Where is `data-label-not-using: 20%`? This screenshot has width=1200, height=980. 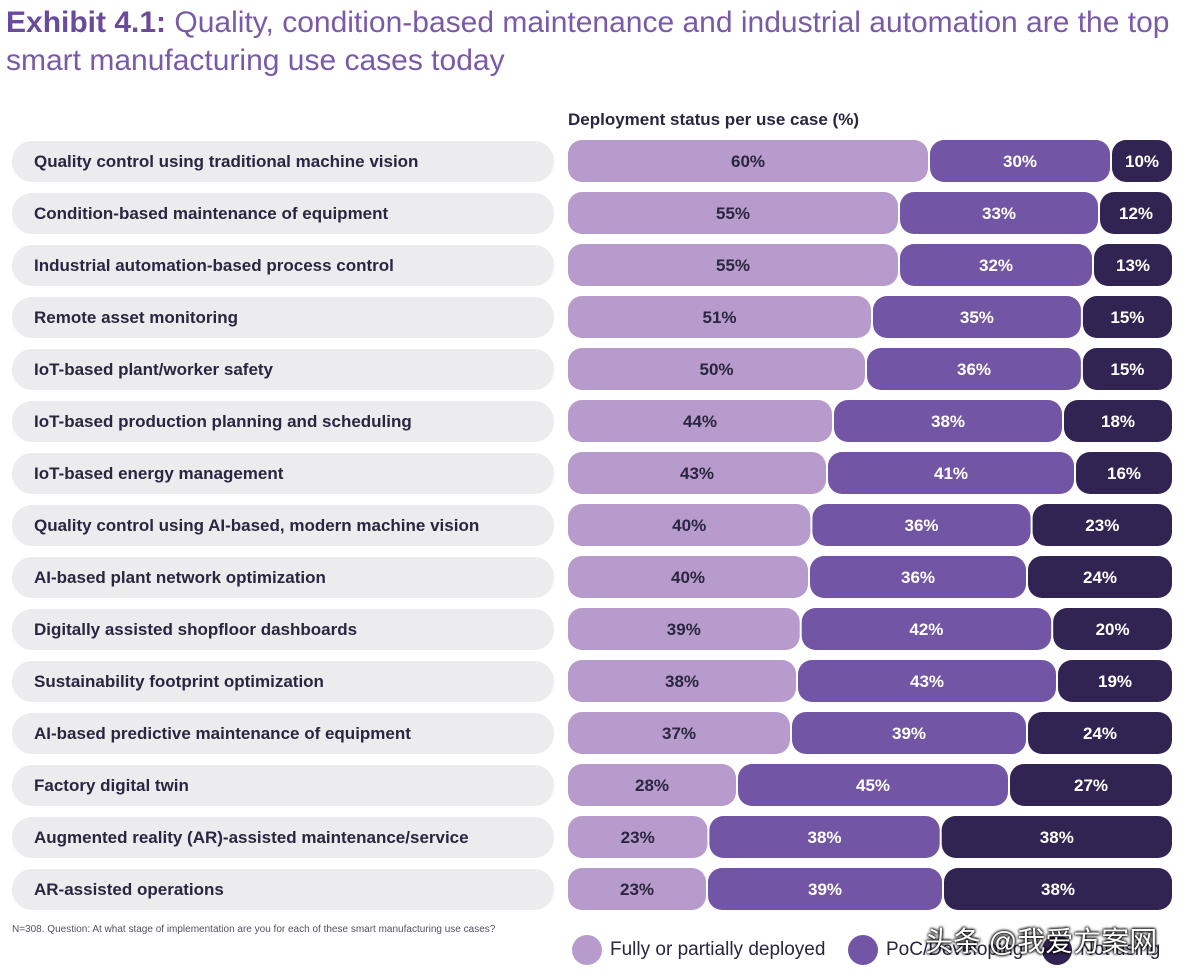
data-label-not-using: 20% is located at coordinates (1113, 629).